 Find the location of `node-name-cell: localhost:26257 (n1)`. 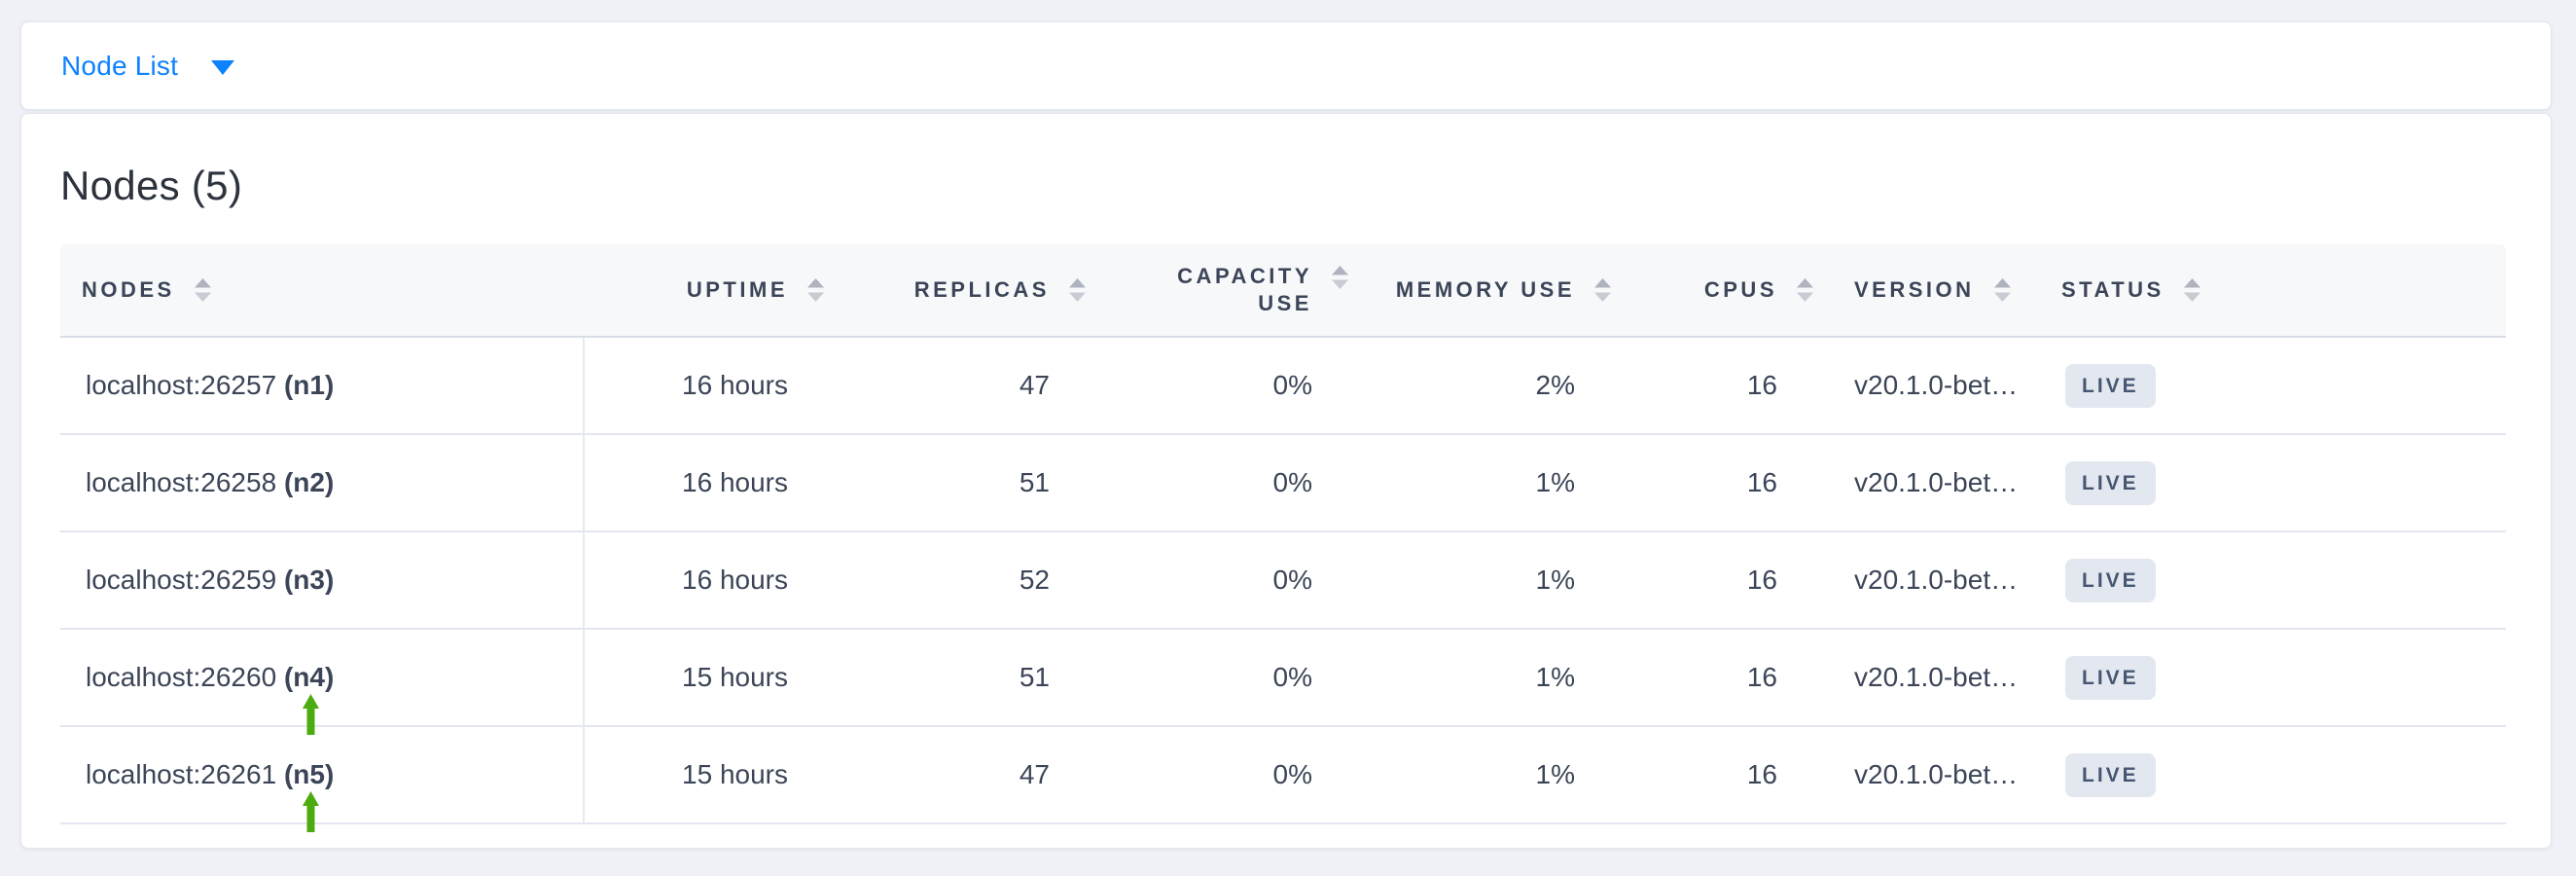

node-name-cell: localhost:26257 (n1) is located at coordinates (322, 387).